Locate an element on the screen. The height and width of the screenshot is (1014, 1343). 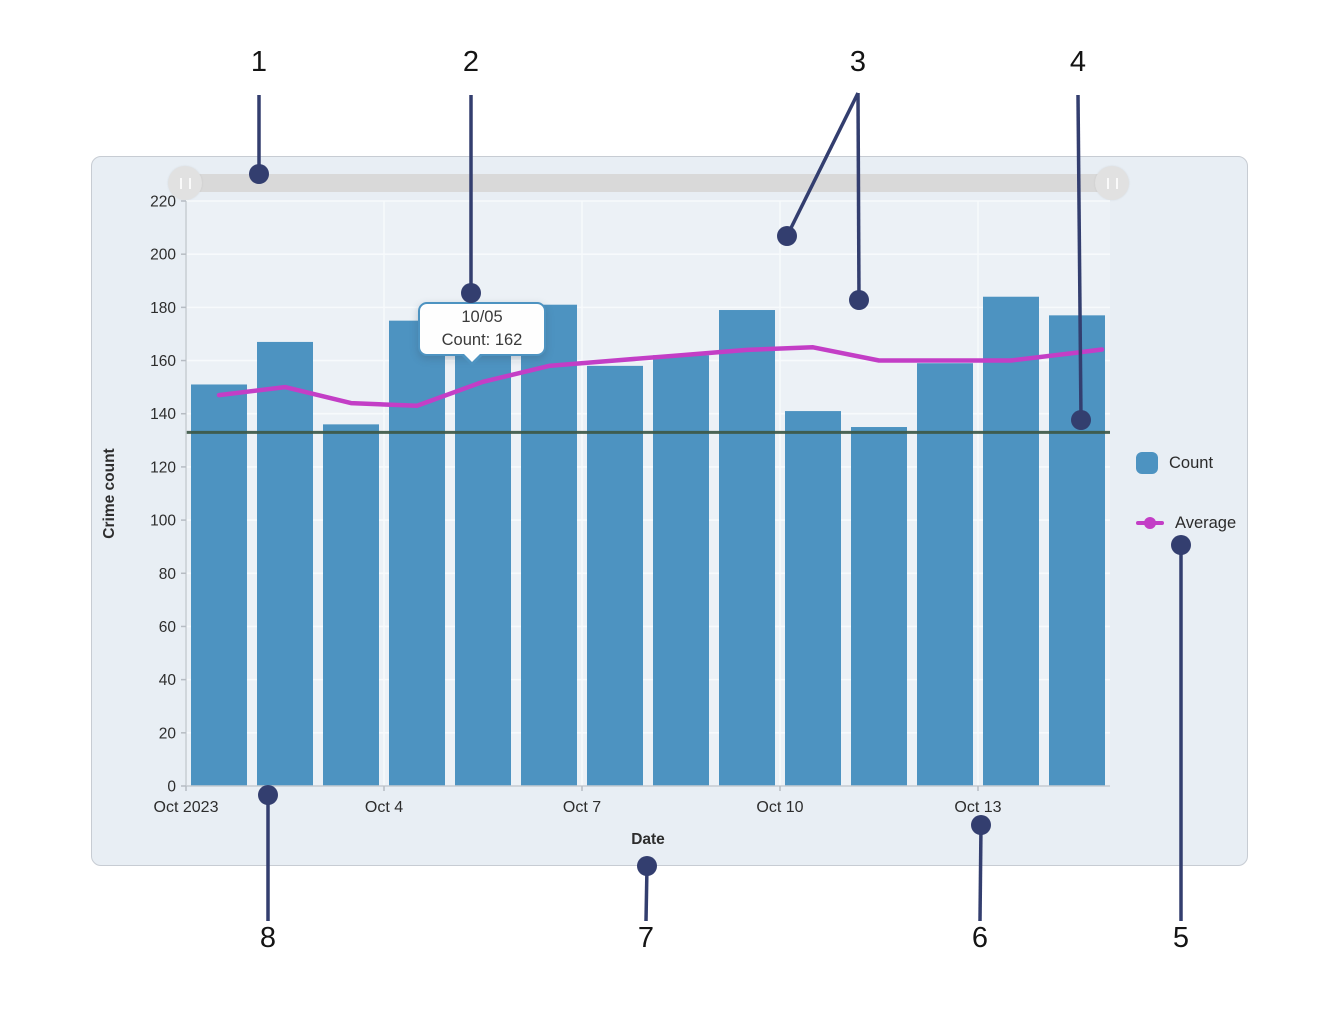
legend-item-average: Average is located at coordinates (1186, 523).